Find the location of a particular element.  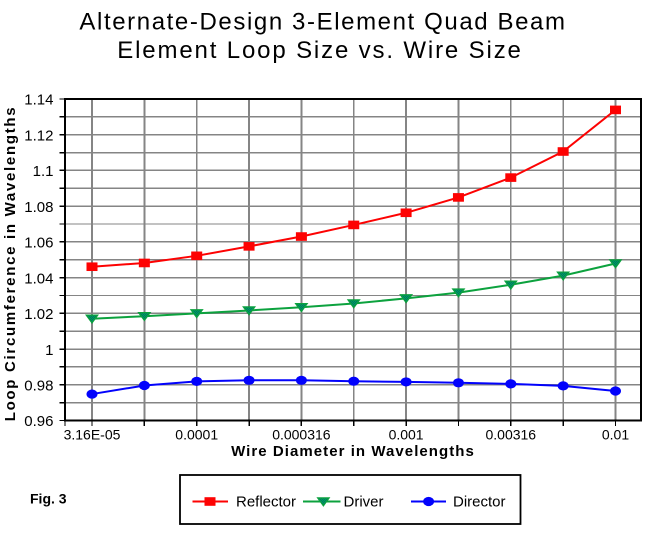

svg-text:Alternate-Design 3-Element Qua: Alternate-Design 3-Element Quad Beam is located at coordinates (322, 22).